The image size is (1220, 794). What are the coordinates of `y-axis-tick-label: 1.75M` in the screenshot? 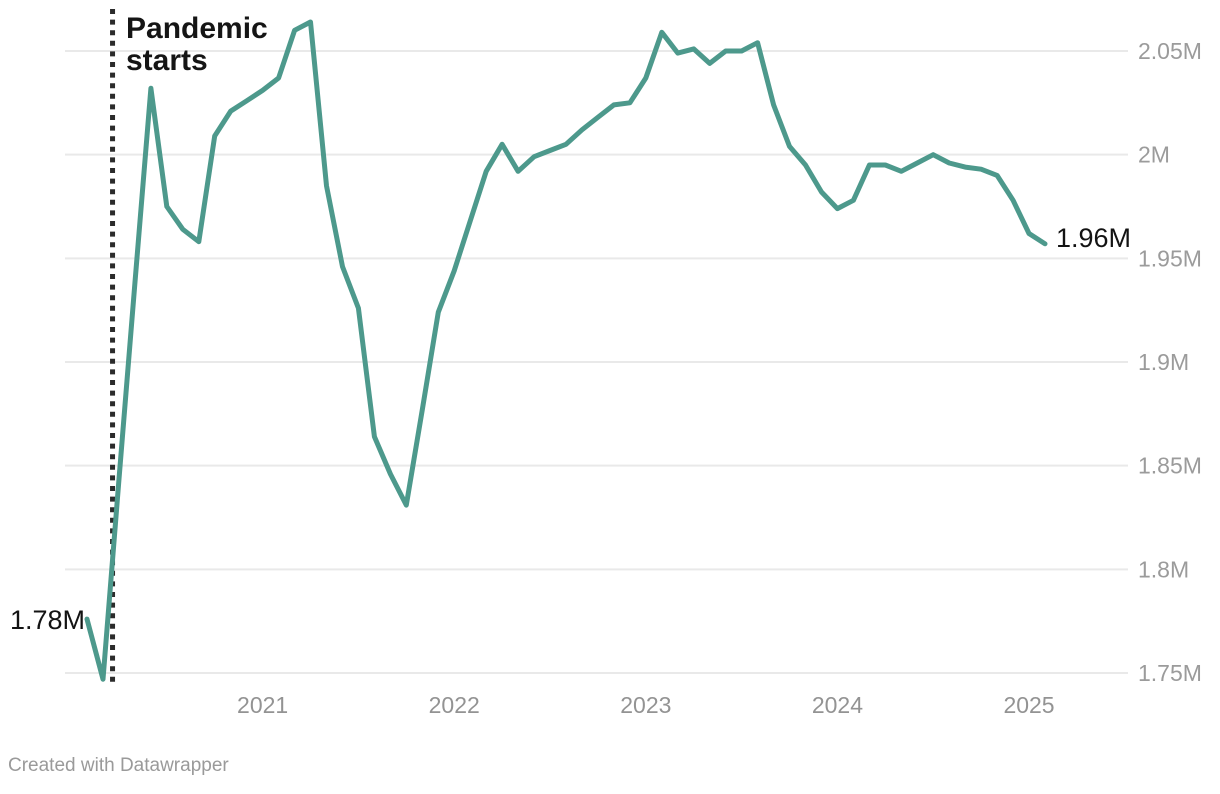 It's located at (1170, 673).